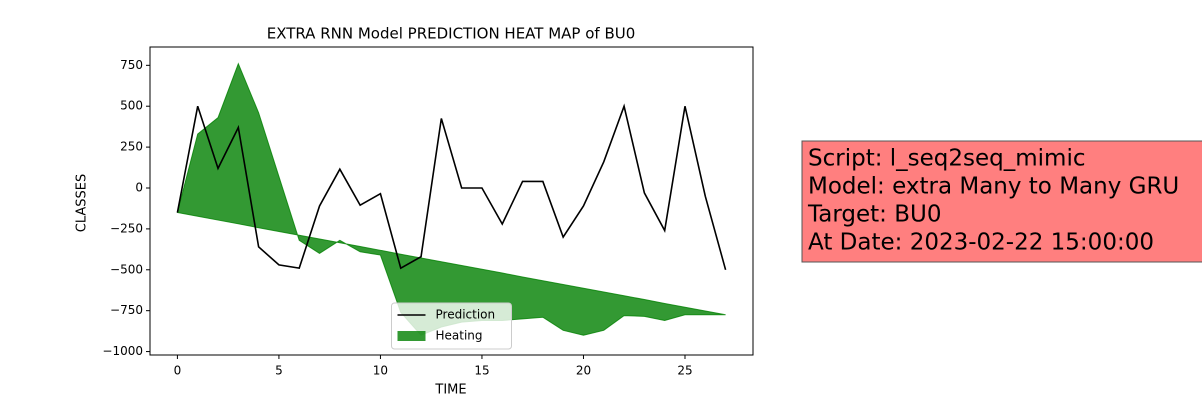 The image size is (1202, 400). What do you see at coordinates (126, 310) in the screenshot?
I see `y-tick-label: −750` at bounding box center [126, 310].